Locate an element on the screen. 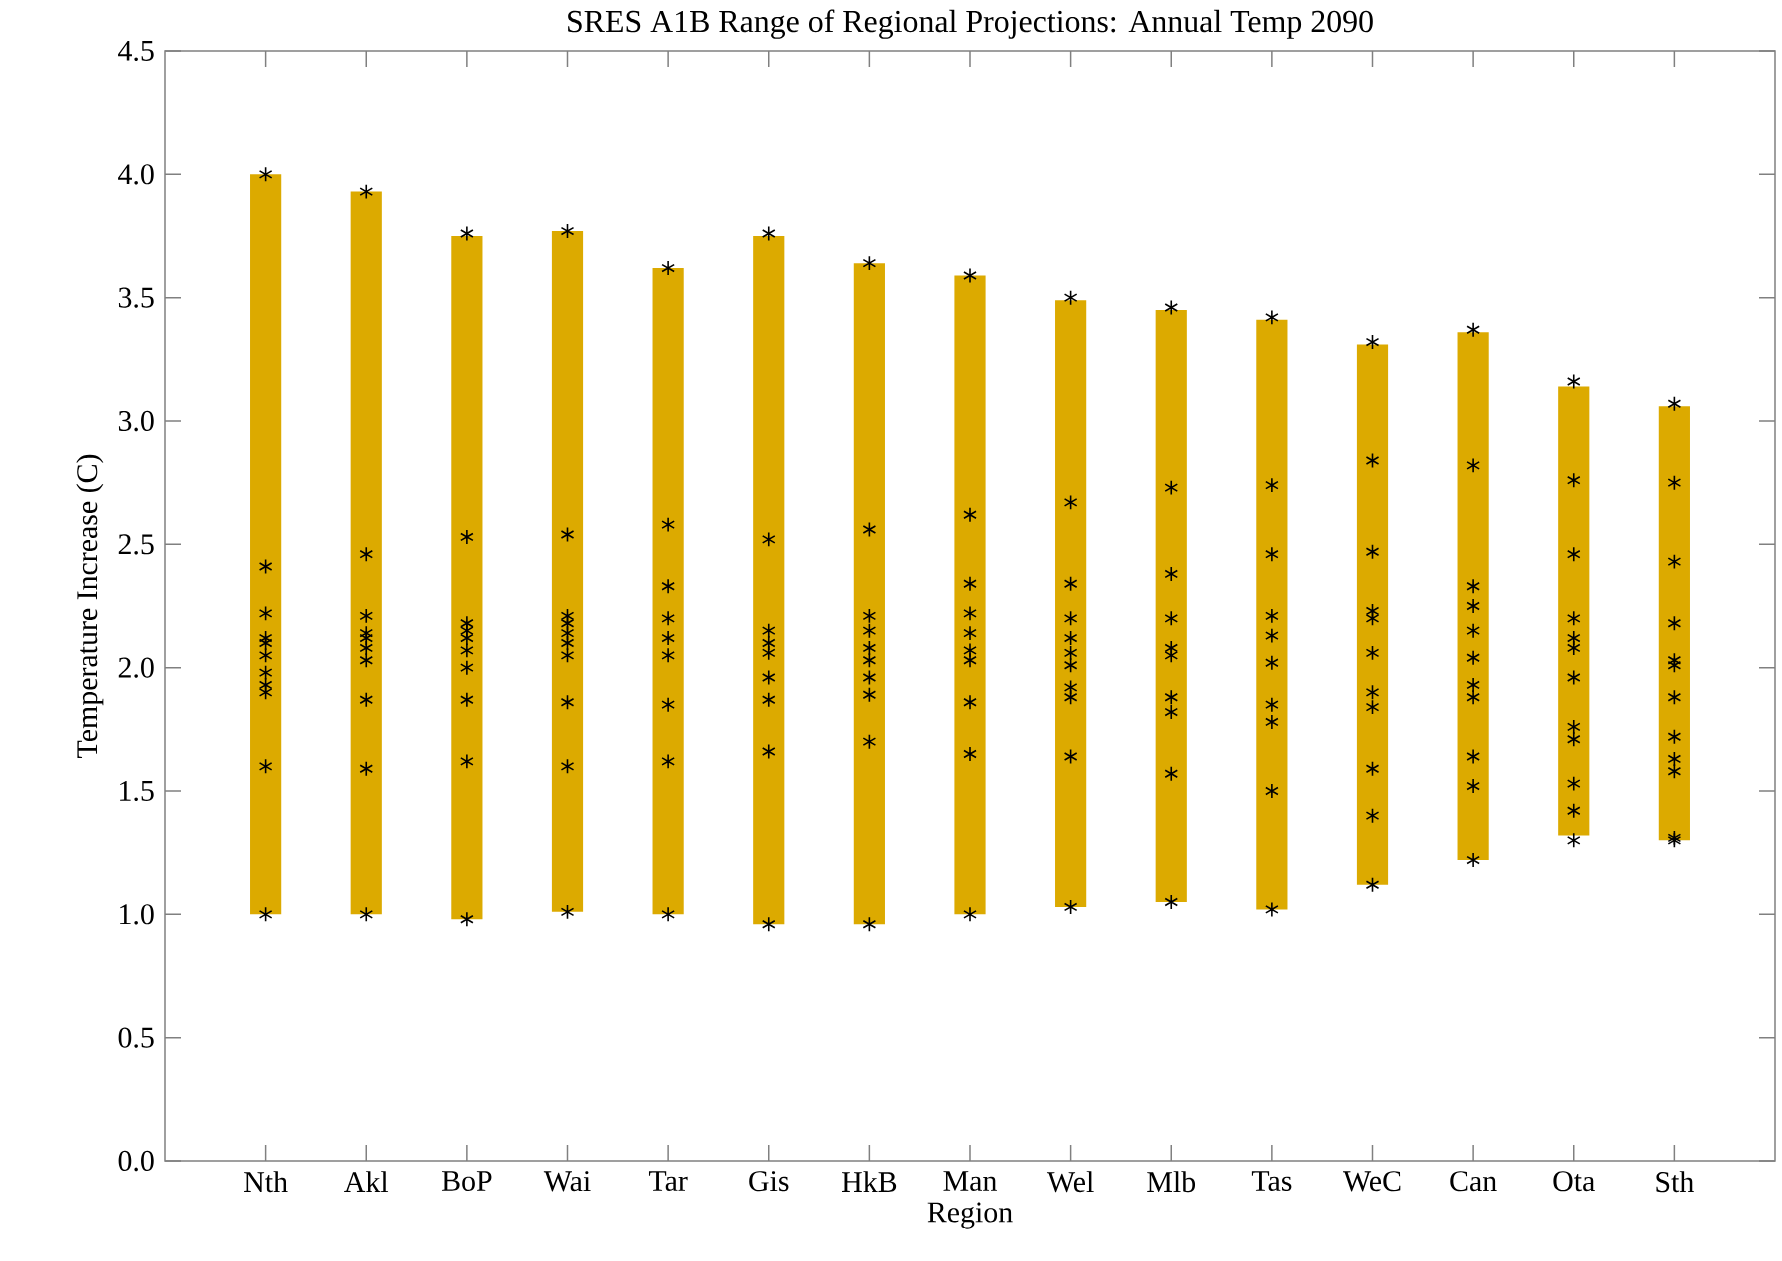 The width and height of the screenshot is (1782, 1261). x-axis-title: Region is located at coordinates (970, 1215).